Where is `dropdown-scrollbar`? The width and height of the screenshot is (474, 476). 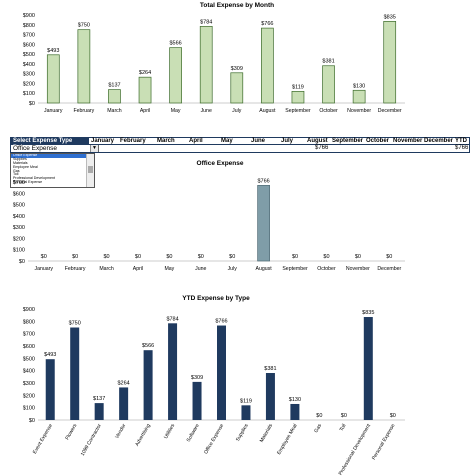
dropdown-scrollbar is located at coordinates (90, 170).